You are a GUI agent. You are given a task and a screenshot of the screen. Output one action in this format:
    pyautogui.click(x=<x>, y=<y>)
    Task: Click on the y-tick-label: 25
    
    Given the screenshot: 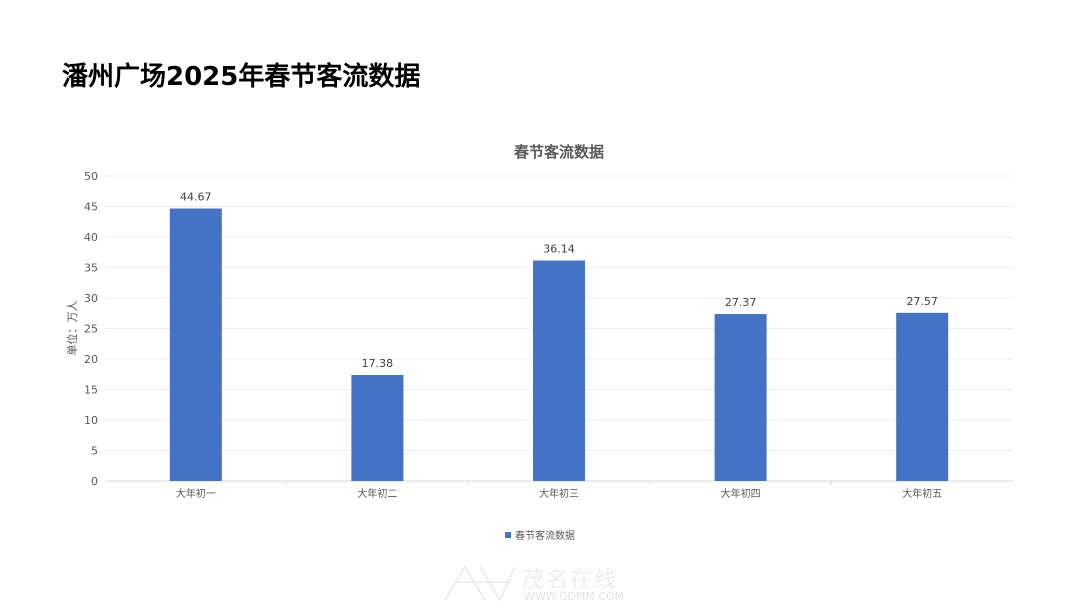 What is the action you would take?
    pyautogui.click(x=91, y=329)
    